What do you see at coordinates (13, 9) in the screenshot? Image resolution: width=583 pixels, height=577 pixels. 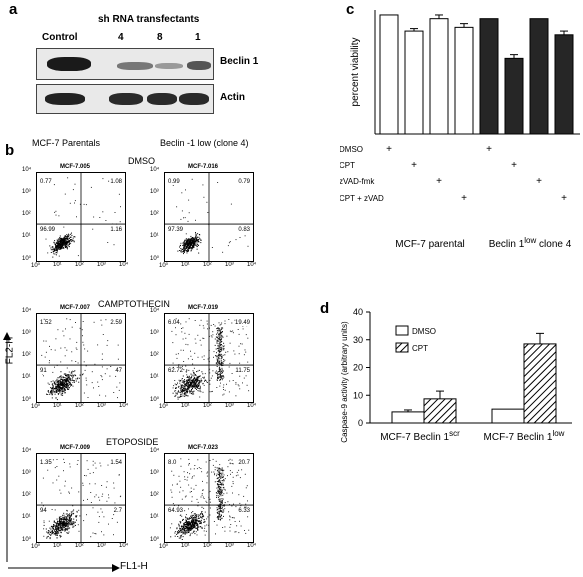 I see `panel-a-letter: a` at bounding box center [13, 9].